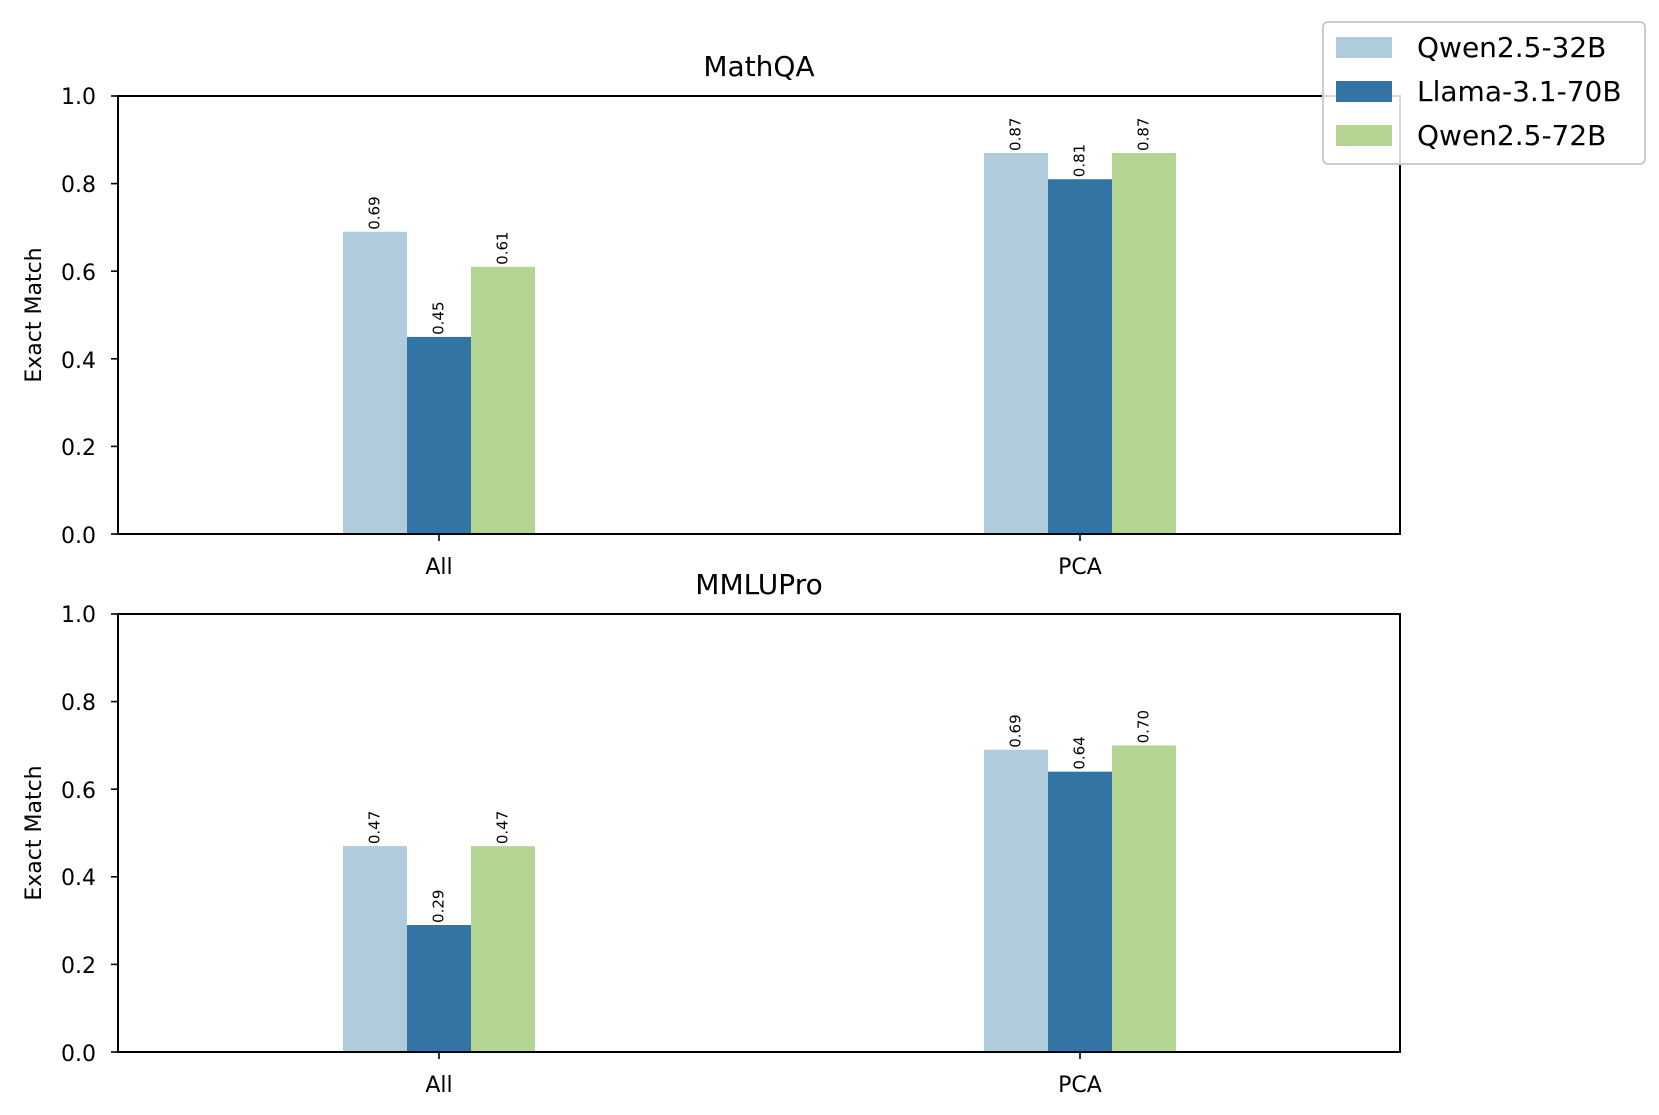 The height and width of the screenshot is (1115, 1659). I want to click on bar-value-label: 0.64, so click(1080, 752).